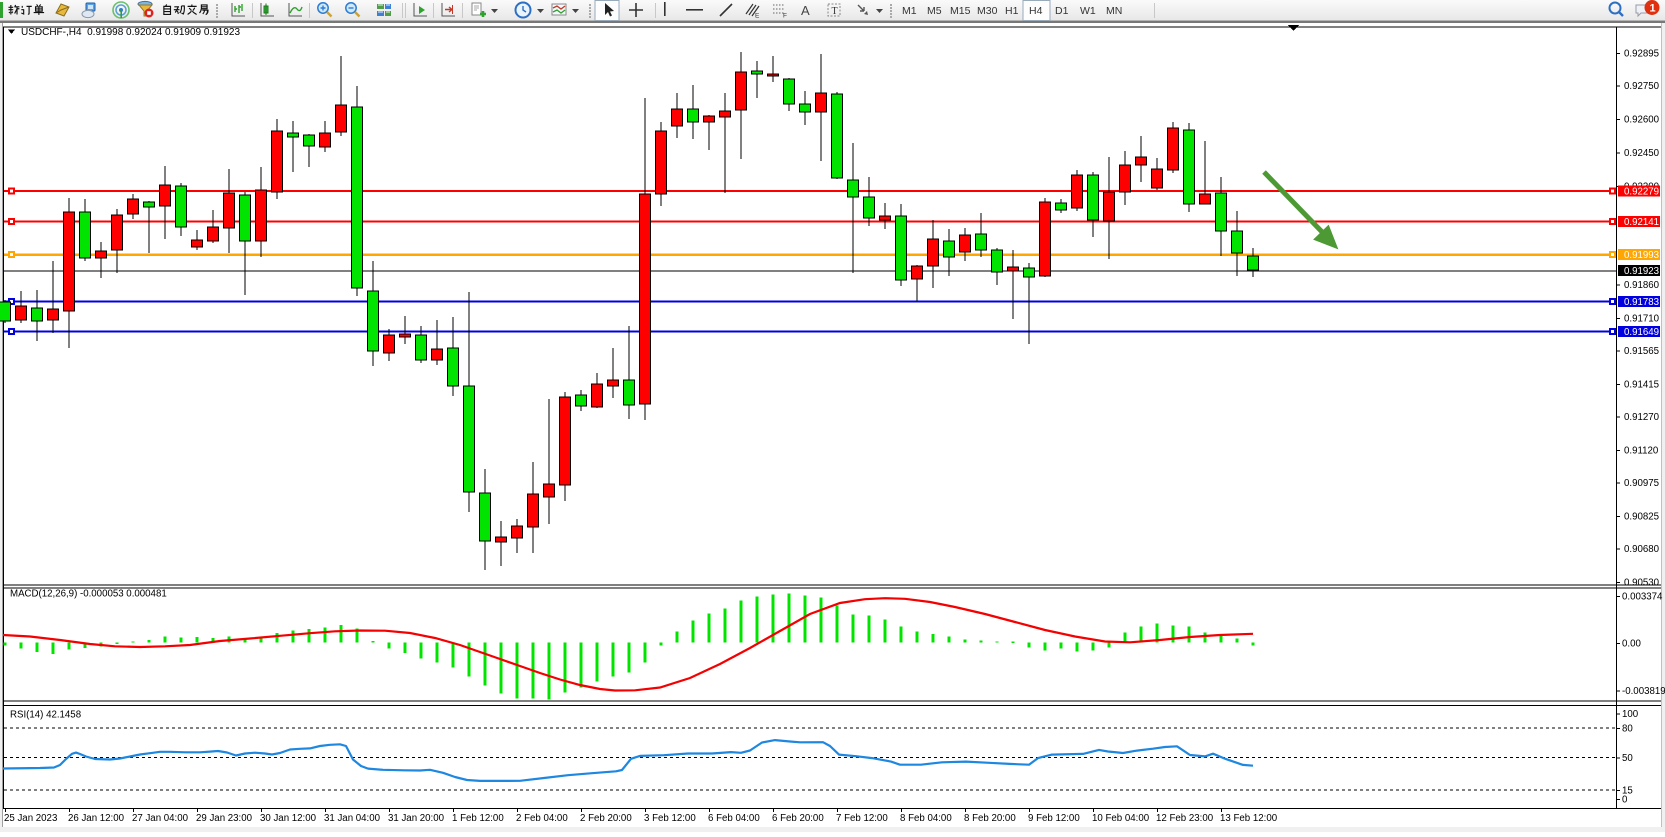 Image resolution: width=1665 pixels, height=837 pixels. I want to click on svg-text: 9 Feb 12:00, so click(1054, 818).